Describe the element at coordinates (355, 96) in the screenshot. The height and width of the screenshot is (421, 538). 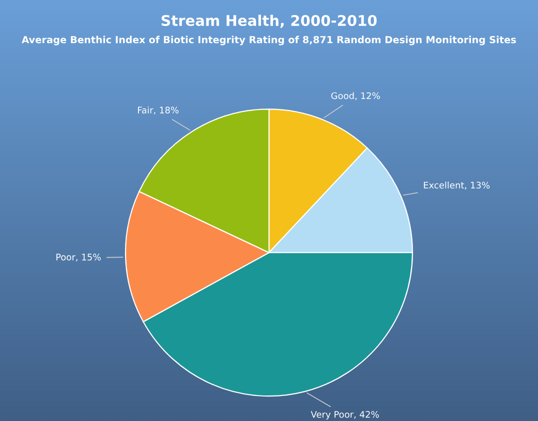
I see `slice-label: Good, 12%` at that location.